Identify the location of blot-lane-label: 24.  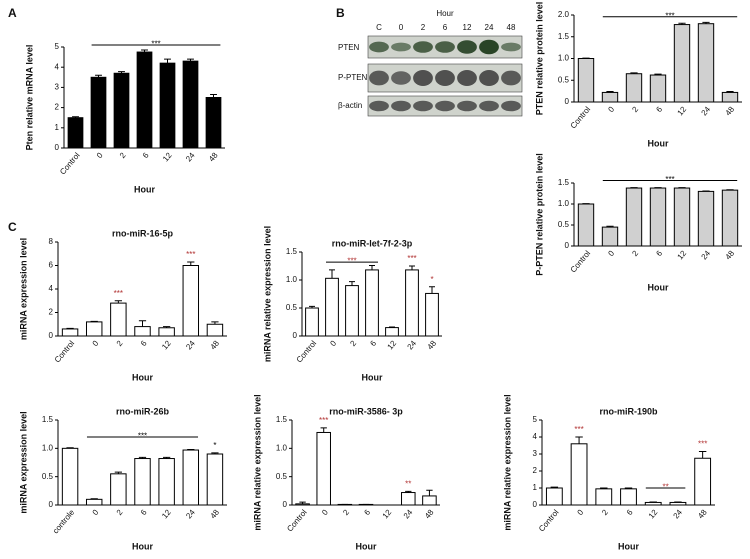
(489, 27).